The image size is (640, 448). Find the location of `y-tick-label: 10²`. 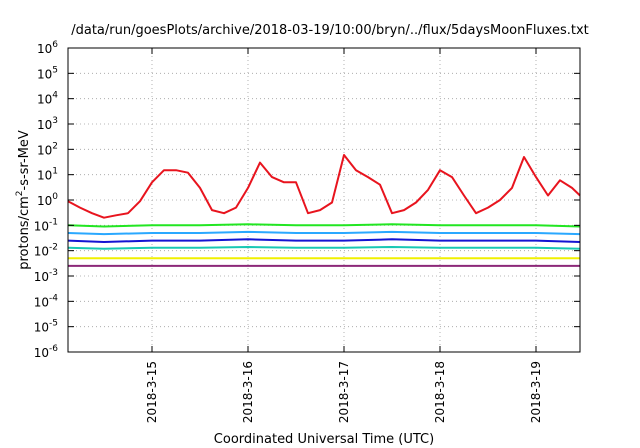

y-tick-label: 10² is located at coordinates (47, 149).